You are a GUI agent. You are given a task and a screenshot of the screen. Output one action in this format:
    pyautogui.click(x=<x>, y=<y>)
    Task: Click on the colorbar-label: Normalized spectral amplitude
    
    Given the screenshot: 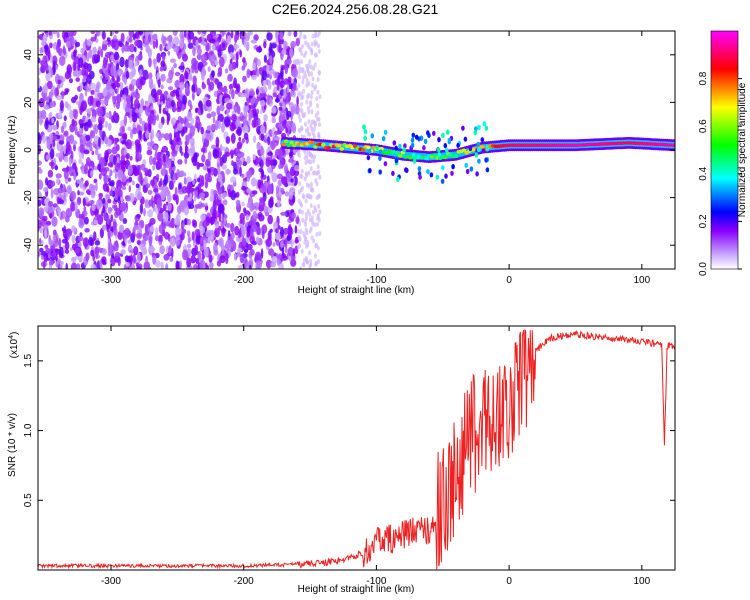 What is the action you would take?
    pyautogui.click(x=742, y=149)
    